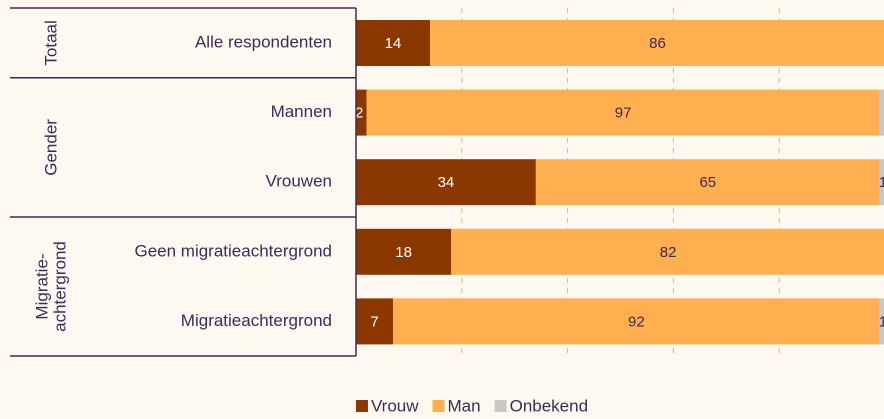 The width and height of the screenshot is (884, 419). What do you see at coordinates (50, 147) in the screenshot?
I see `group-label: Gender` at bounding box center [50, 147].